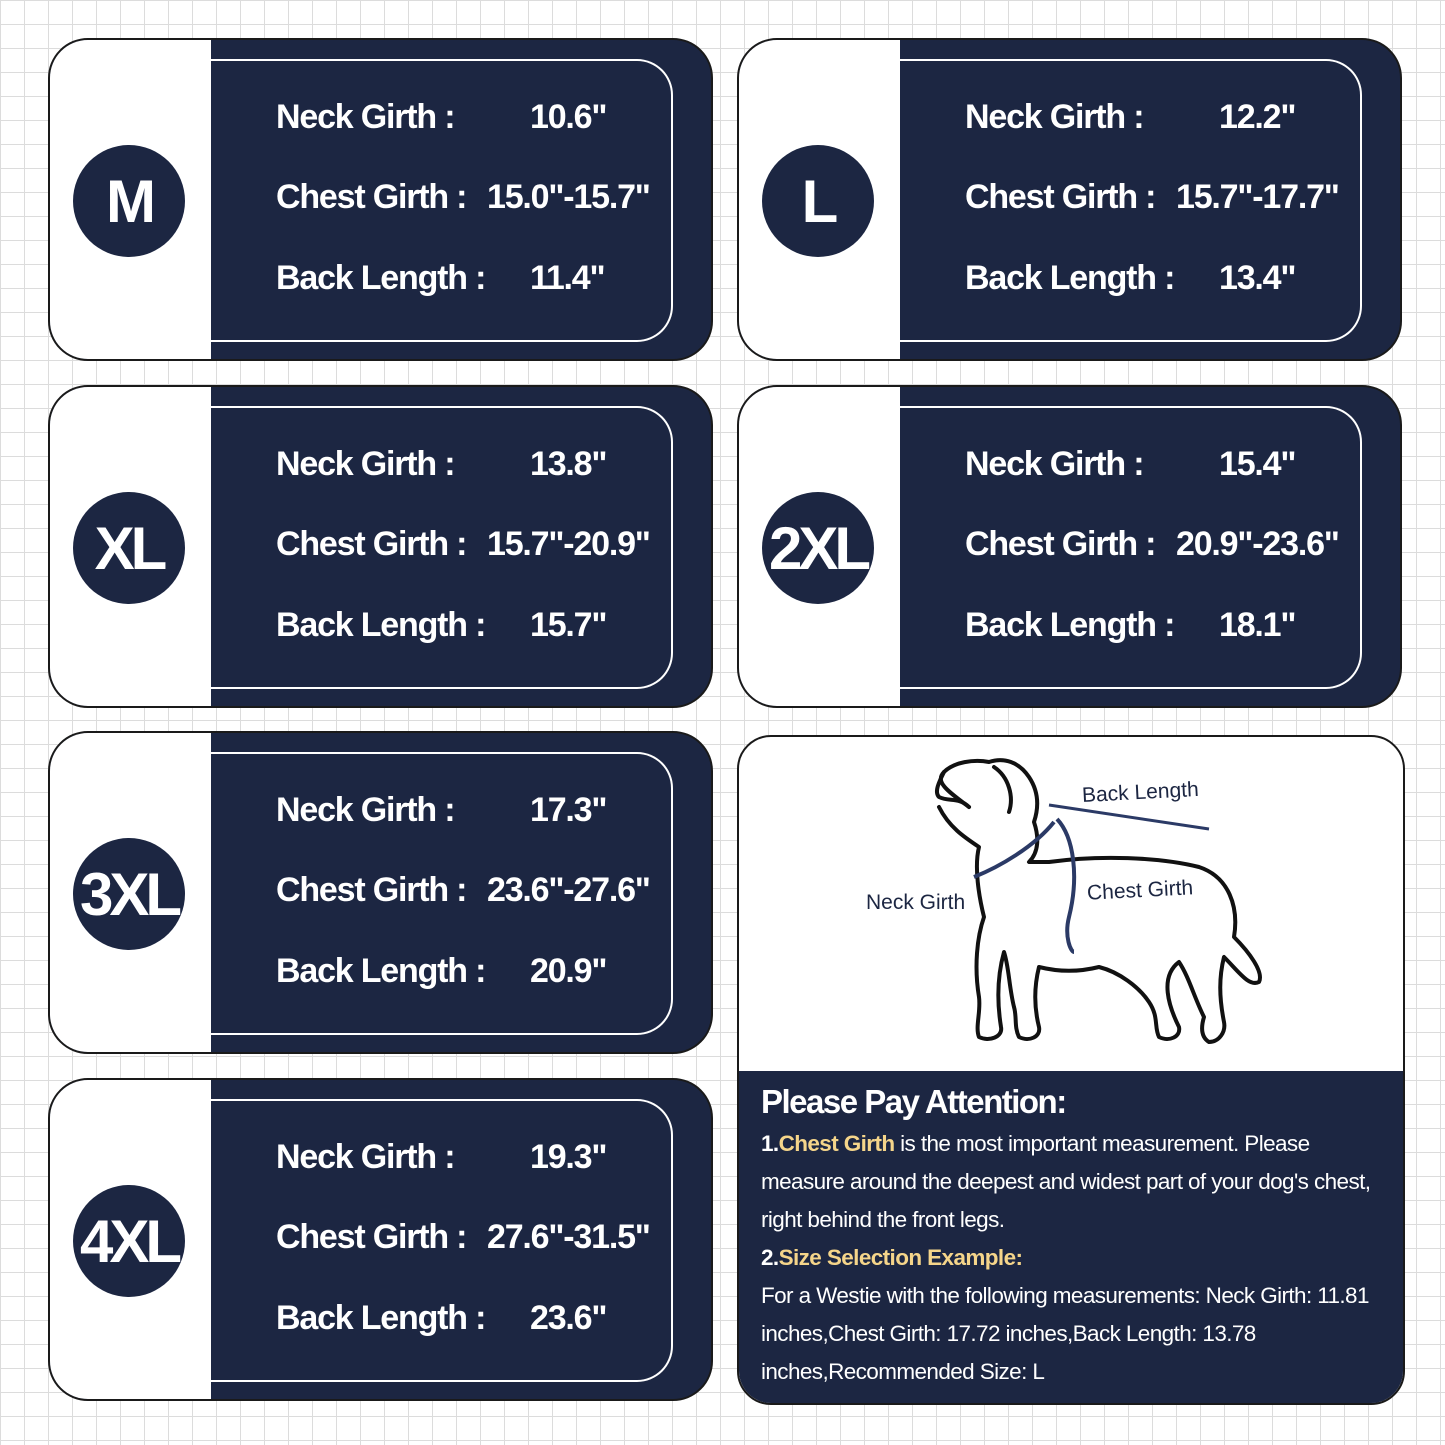 This screenshot has height=1445, width=1445. I want to click on card-left-panel: 3XL, so click(130, 892).